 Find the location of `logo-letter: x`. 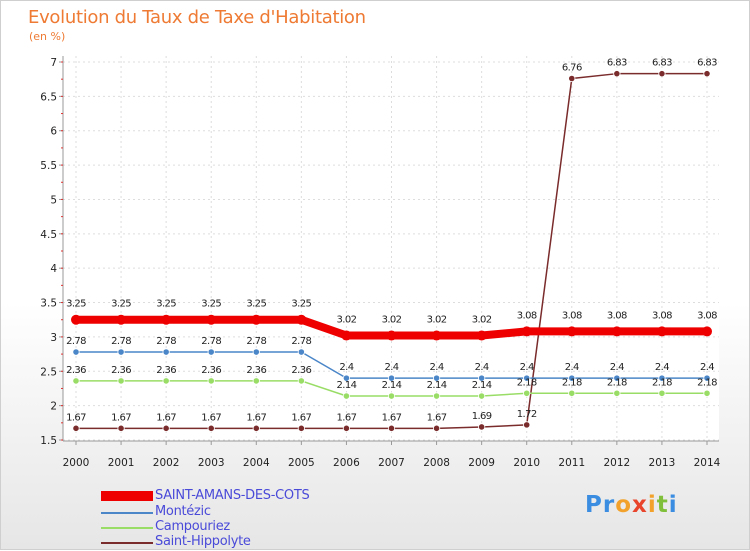

logo-letter: x is located at coordinates (640, 505).